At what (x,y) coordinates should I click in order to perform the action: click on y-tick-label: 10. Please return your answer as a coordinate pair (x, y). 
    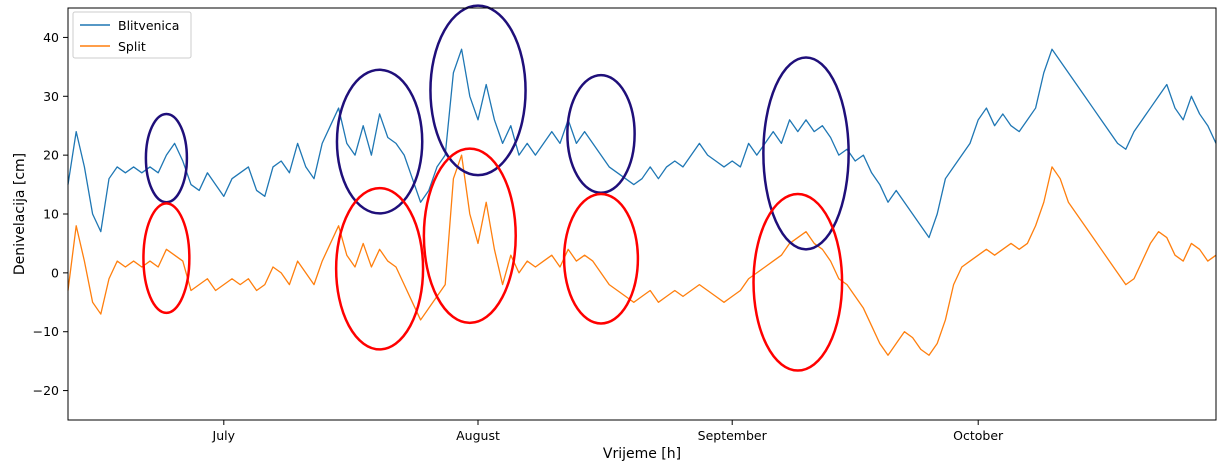
    Looking at the image, I should click on (51, 214).